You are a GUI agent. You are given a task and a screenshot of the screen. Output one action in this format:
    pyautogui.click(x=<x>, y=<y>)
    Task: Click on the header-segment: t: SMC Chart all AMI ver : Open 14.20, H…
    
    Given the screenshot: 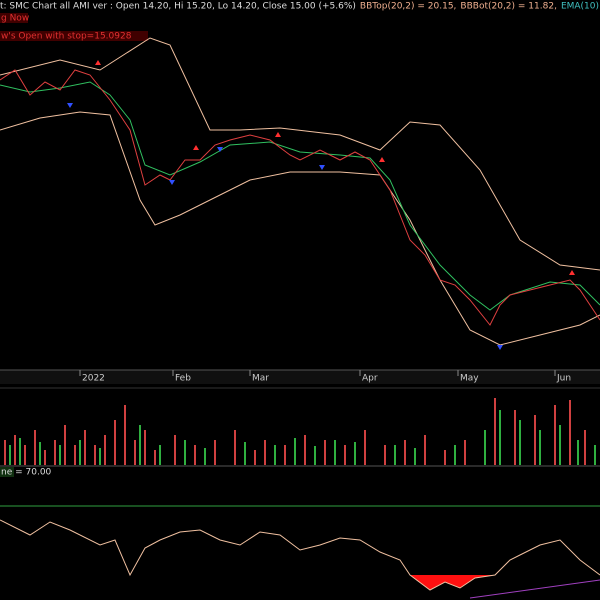 What is the action you would take?
    pyautogui.click(x=178, y=7)
    